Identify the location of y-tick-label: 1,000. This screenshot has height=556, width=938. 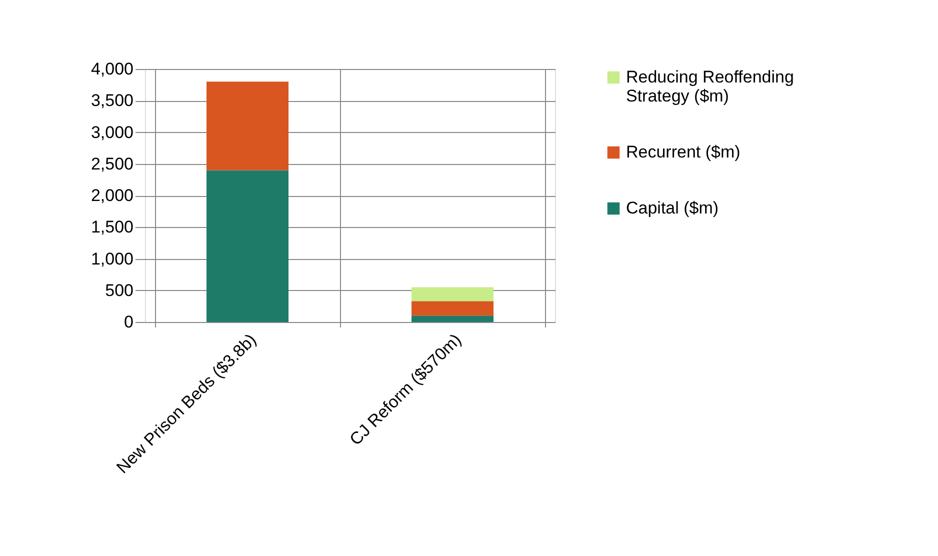
(112, 258).